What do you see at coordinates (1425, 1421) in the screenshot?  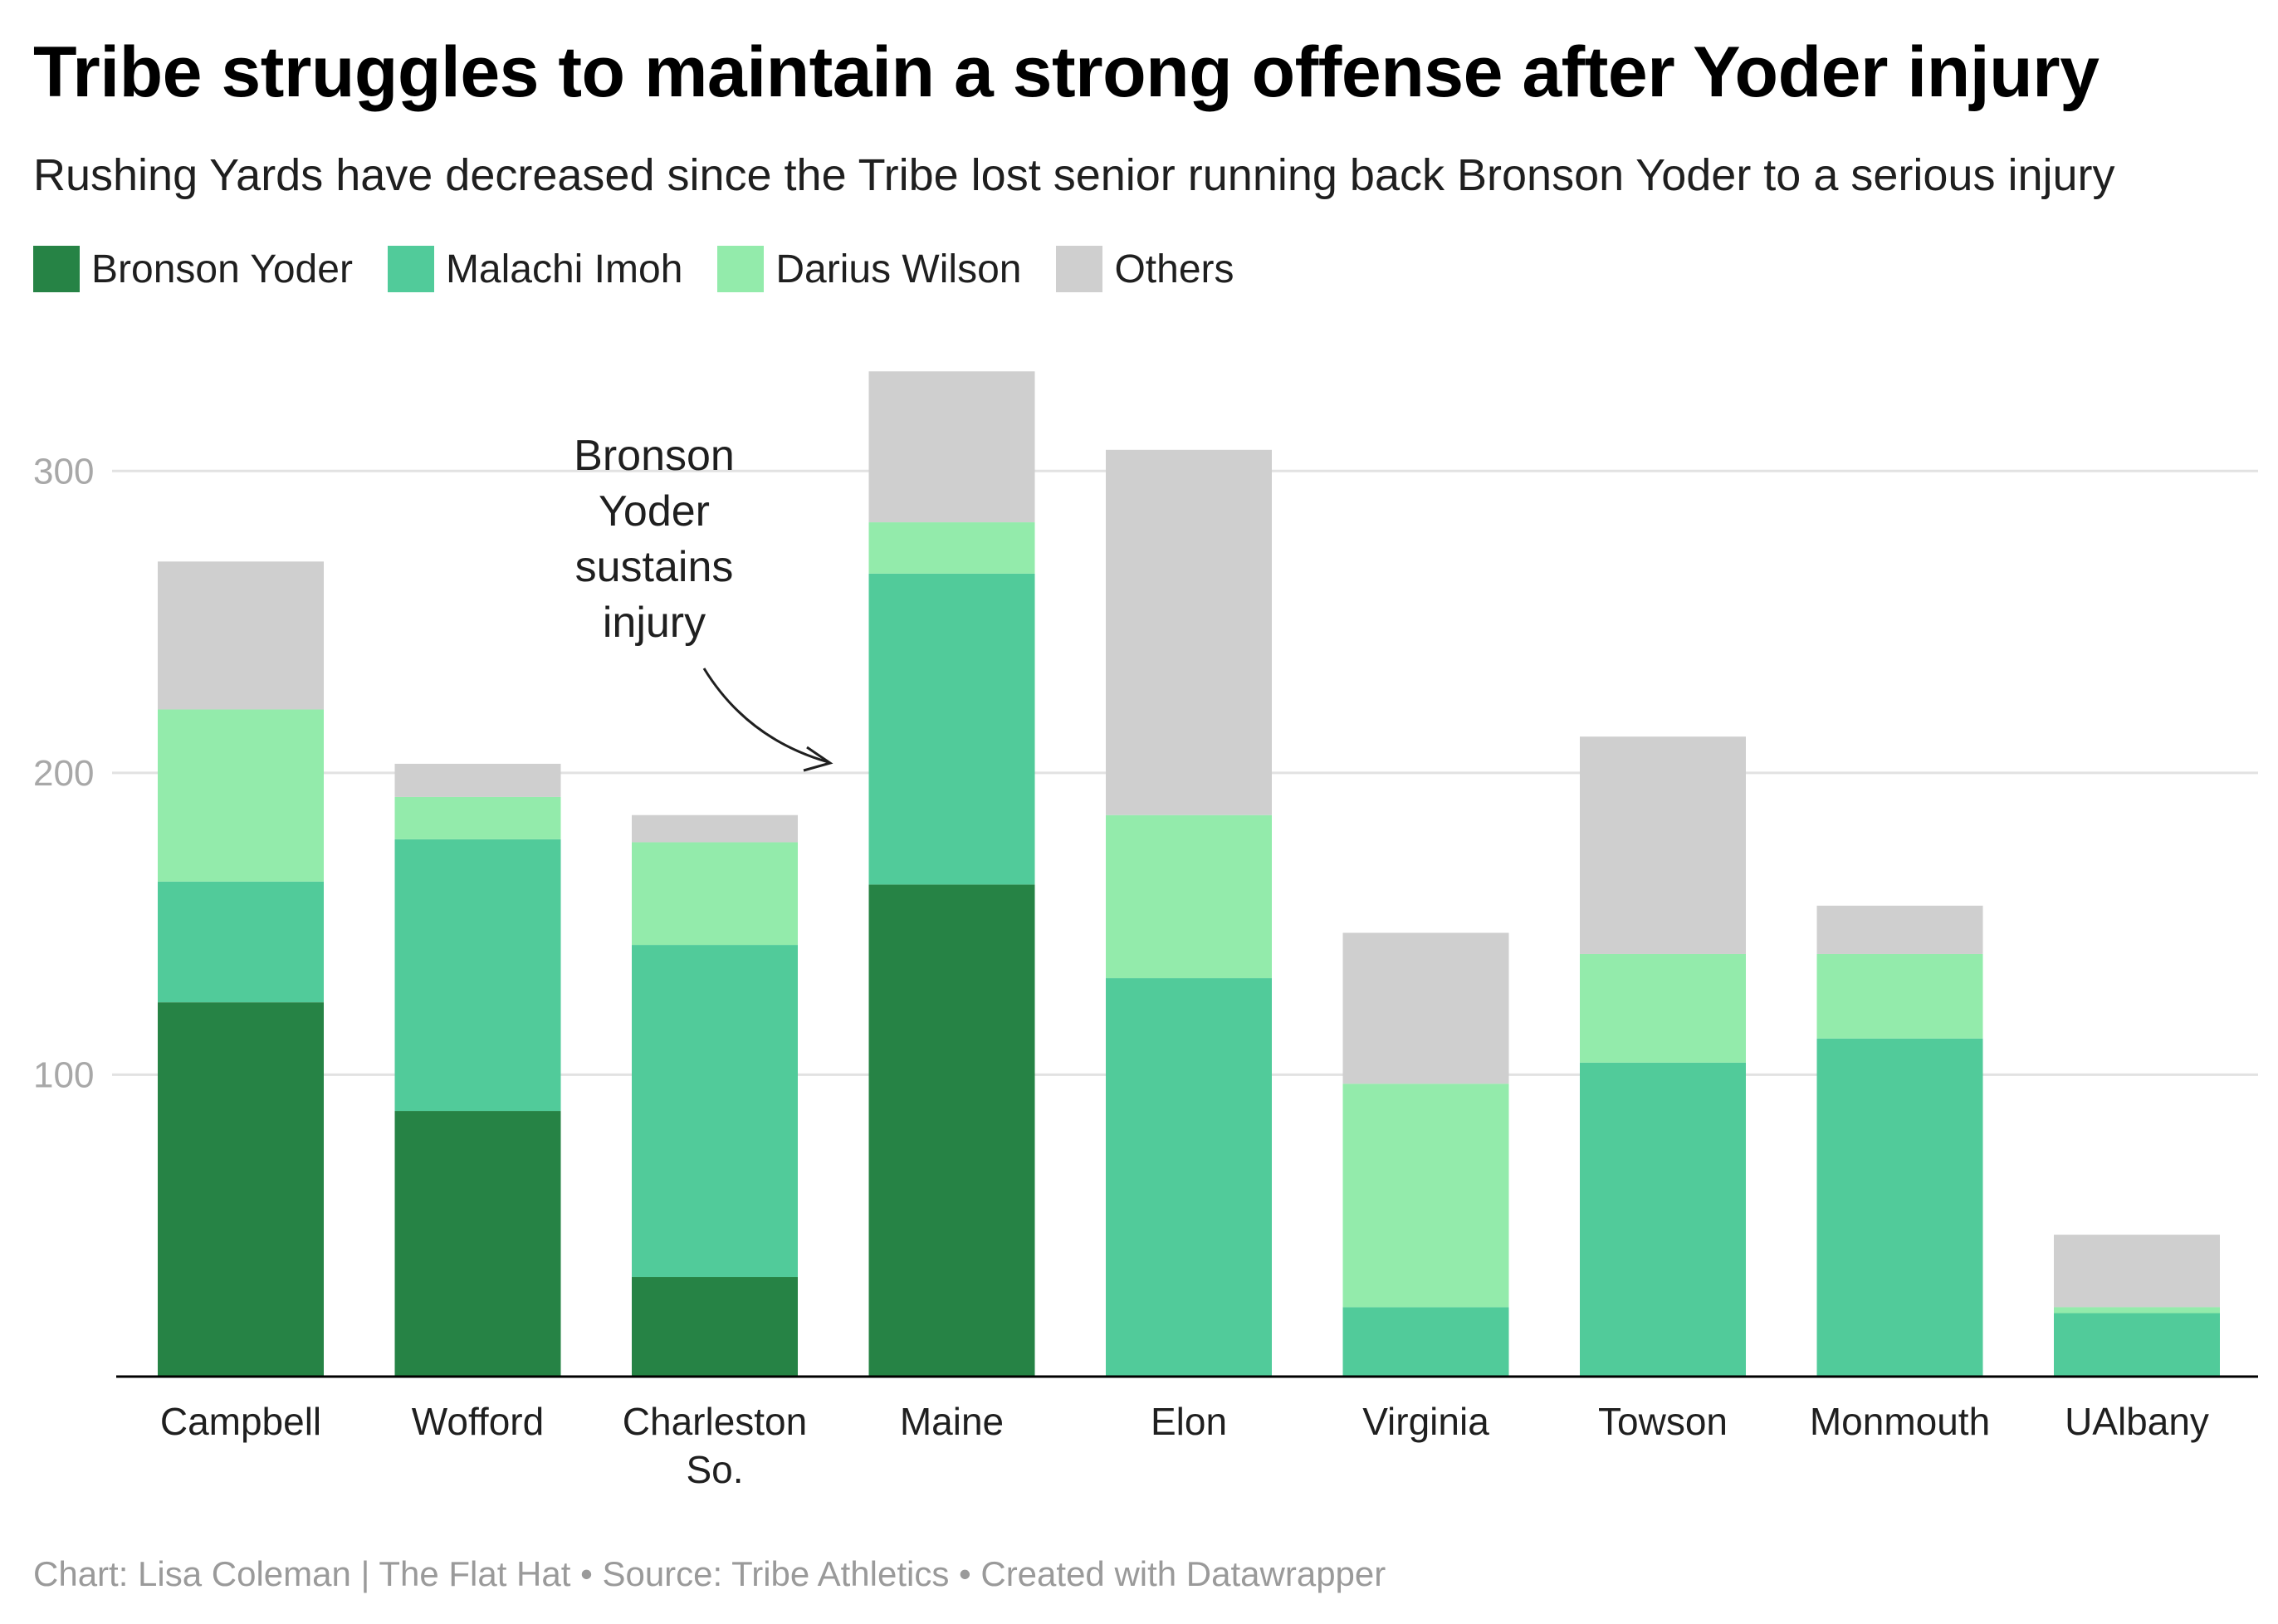 I see `x-tick-label: Virginia` at bounding box center [1425, 1421].